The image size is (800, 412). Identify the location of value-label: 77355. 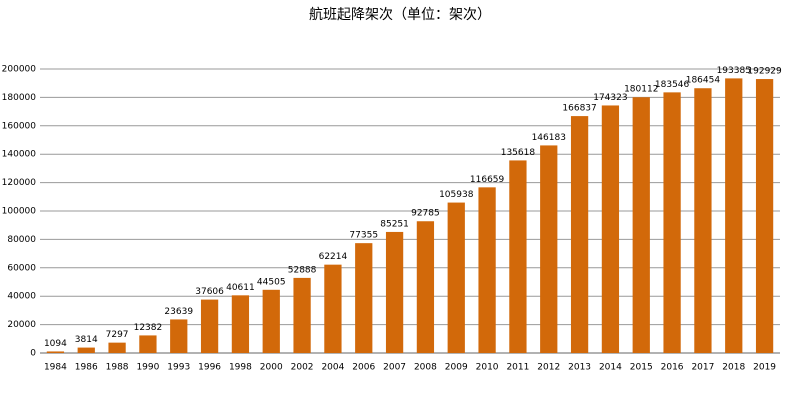
(363, 236).